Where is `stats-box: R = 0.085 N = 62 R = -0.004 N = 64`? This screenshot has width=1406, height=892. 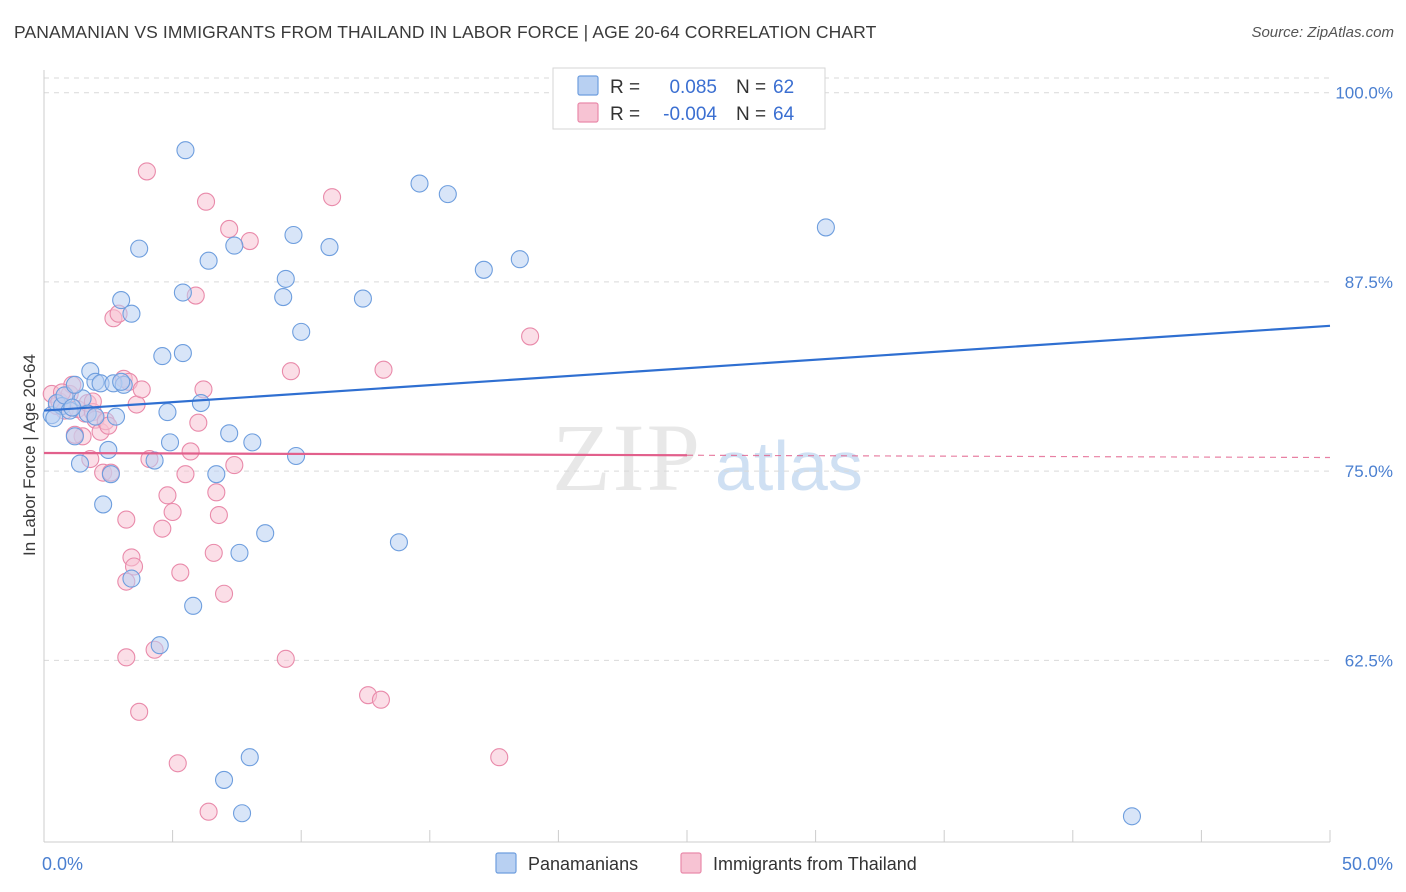 stats-box: R = 0.085 N = 62 R = -0.004 N = 64 is located at coordinates (689, 98).